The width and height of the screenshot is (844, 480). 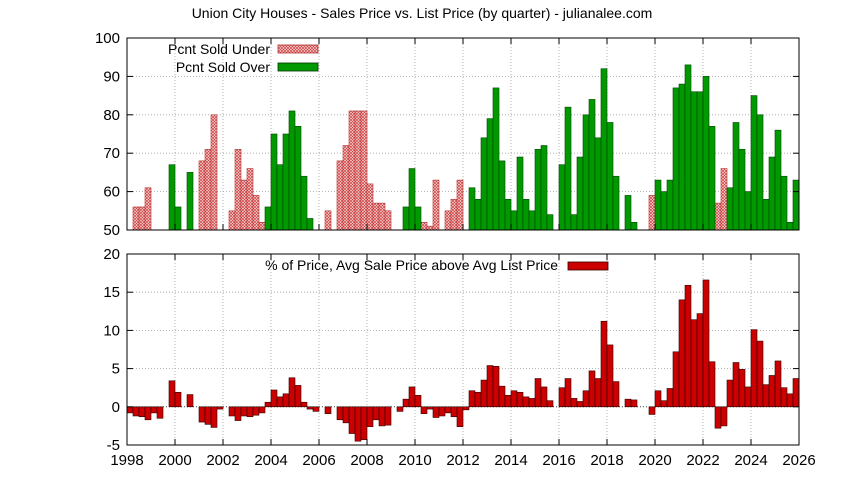 What do you see at coordinates (366, 460) in the screenshot?
I see `x-tick-label: 2008` at bounding box center [366, 460].